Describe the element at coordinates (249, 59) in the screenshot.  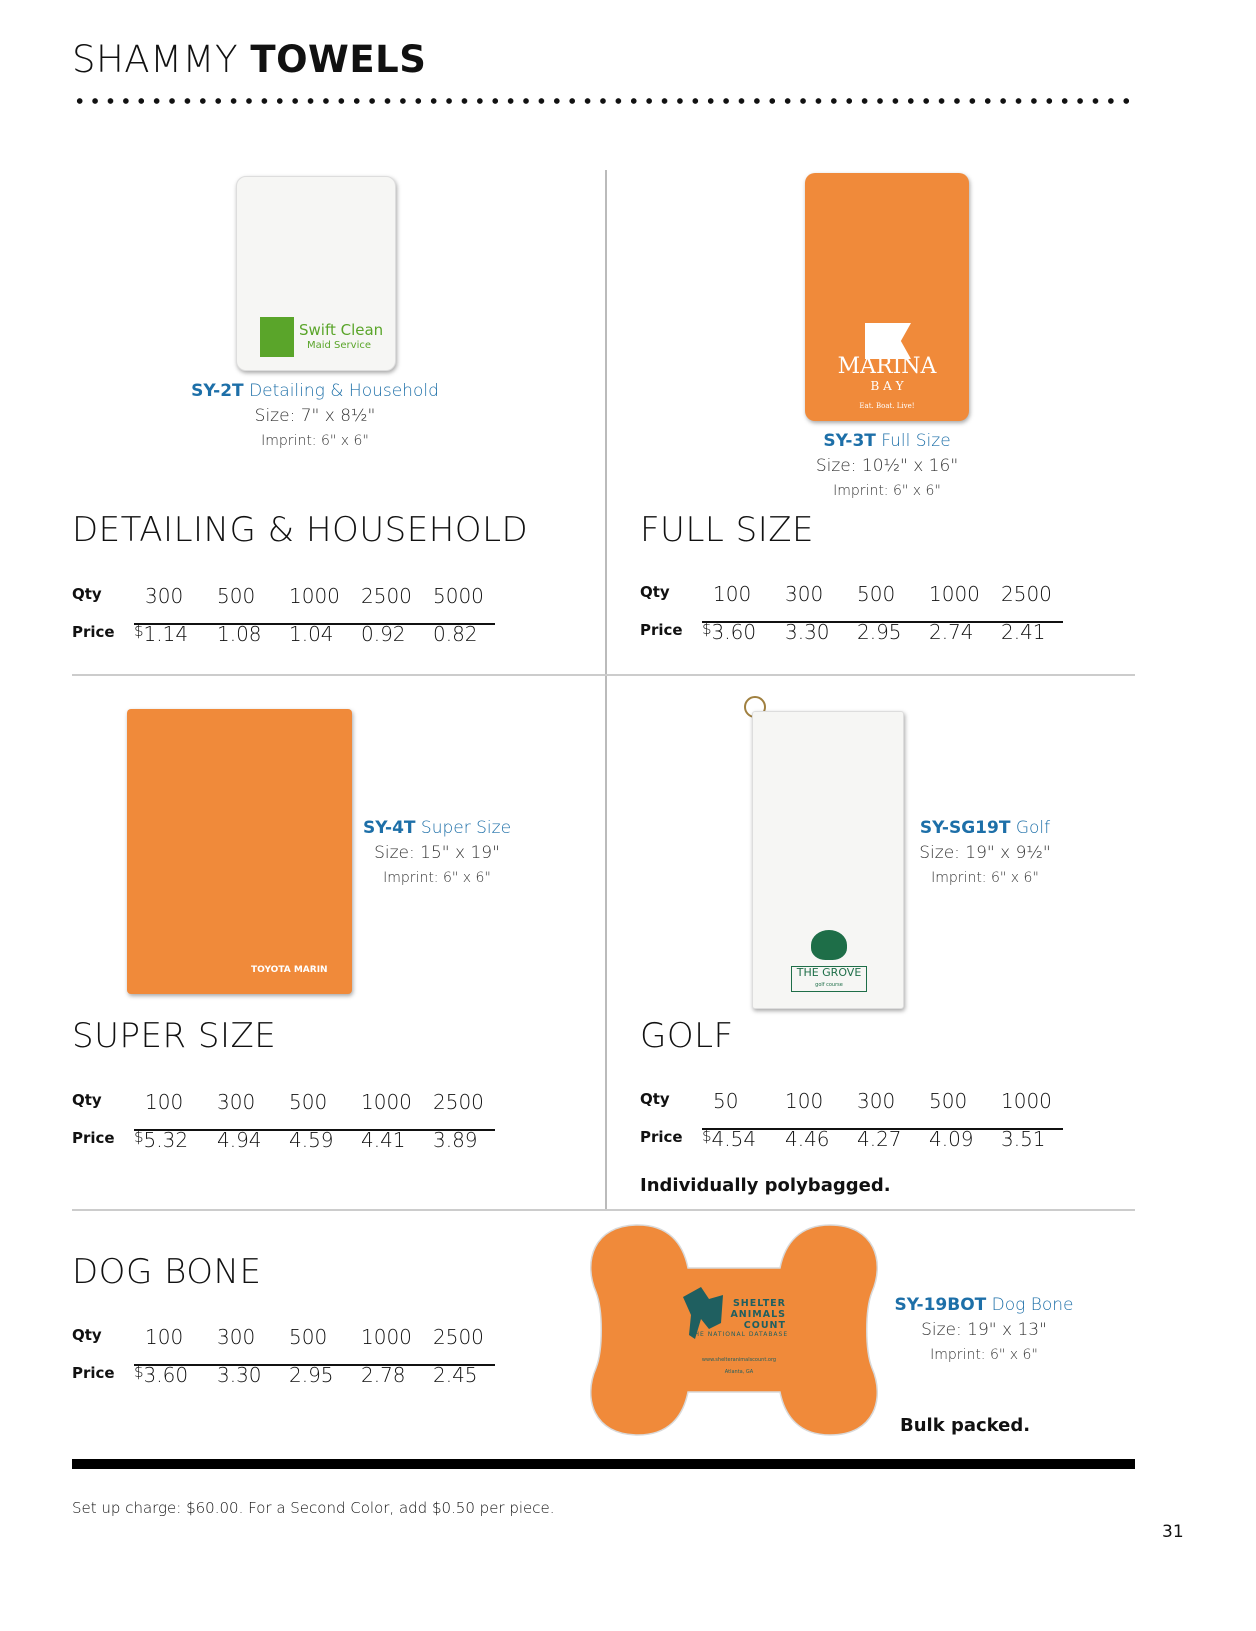
I see `page-title: SHAMMY TOWELS` at that location.